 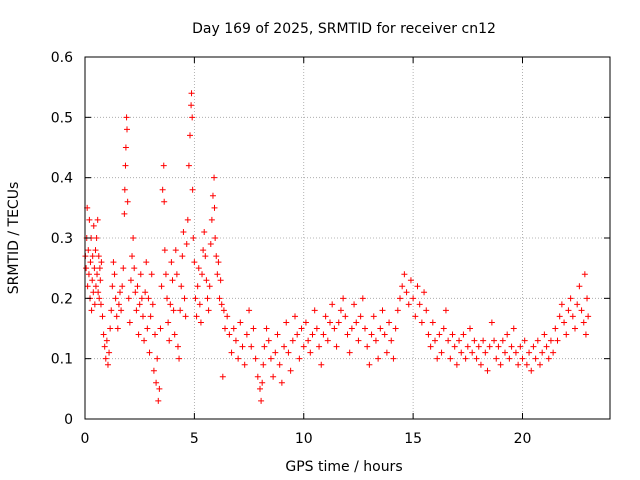 I want to click on x-tick-label: 20, so click(x=523, y=439).